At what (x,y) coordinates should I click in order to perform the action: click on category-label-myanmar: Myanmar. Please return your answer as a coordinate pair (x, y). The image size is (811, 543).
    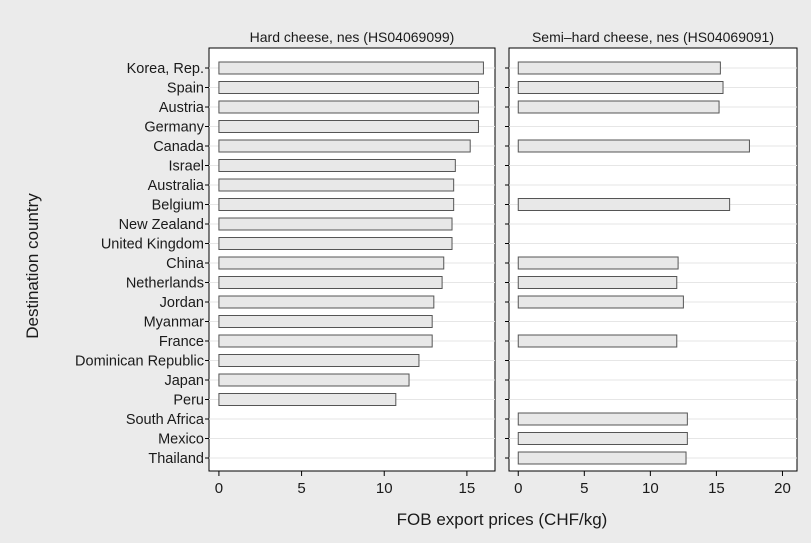
    Looking at the image, I should click on (174, 323).